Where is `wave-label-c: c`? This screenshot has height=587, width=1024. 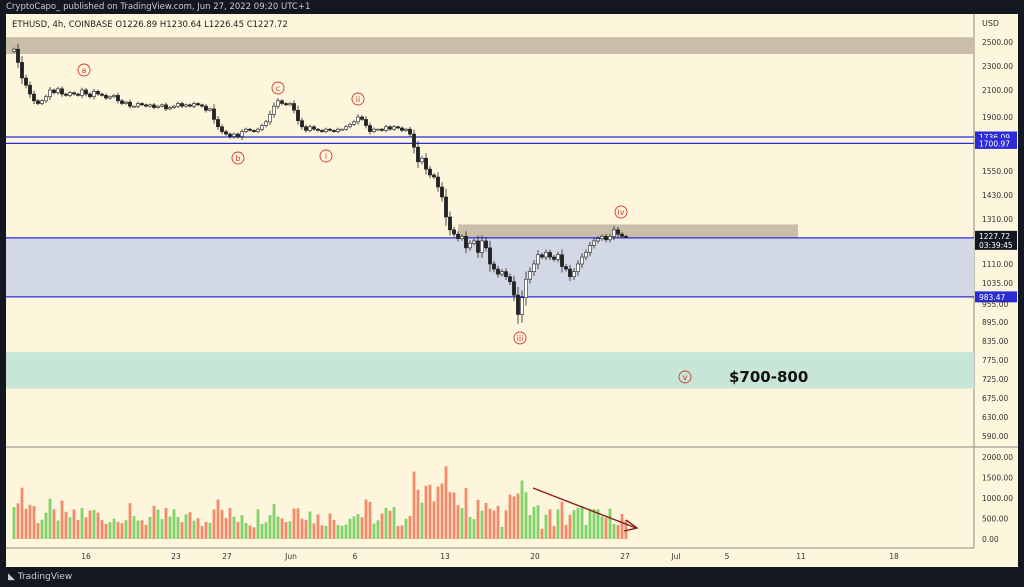
wave-label-c: c is located at coordinates (278, 88).